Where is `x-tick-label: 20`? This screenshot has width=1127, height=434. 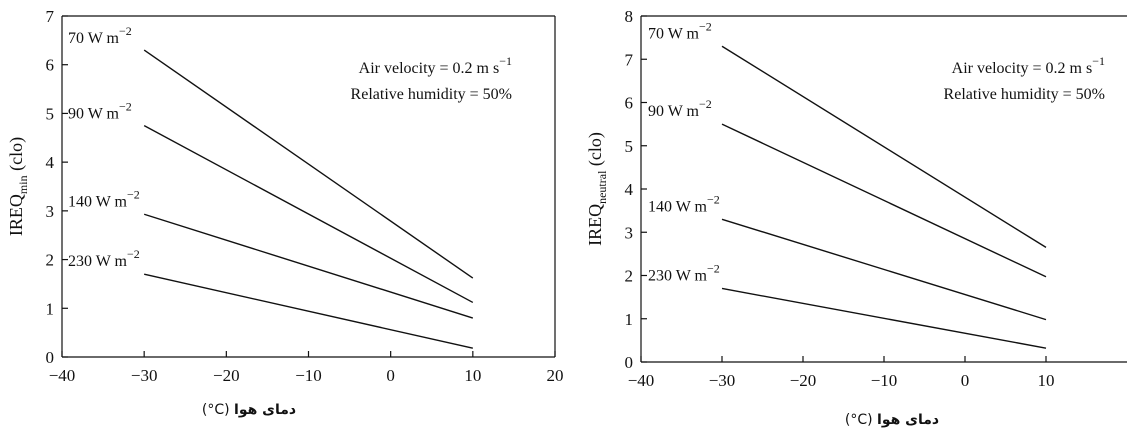
x-tick-label: 20 is located at coordinates (555, 375).